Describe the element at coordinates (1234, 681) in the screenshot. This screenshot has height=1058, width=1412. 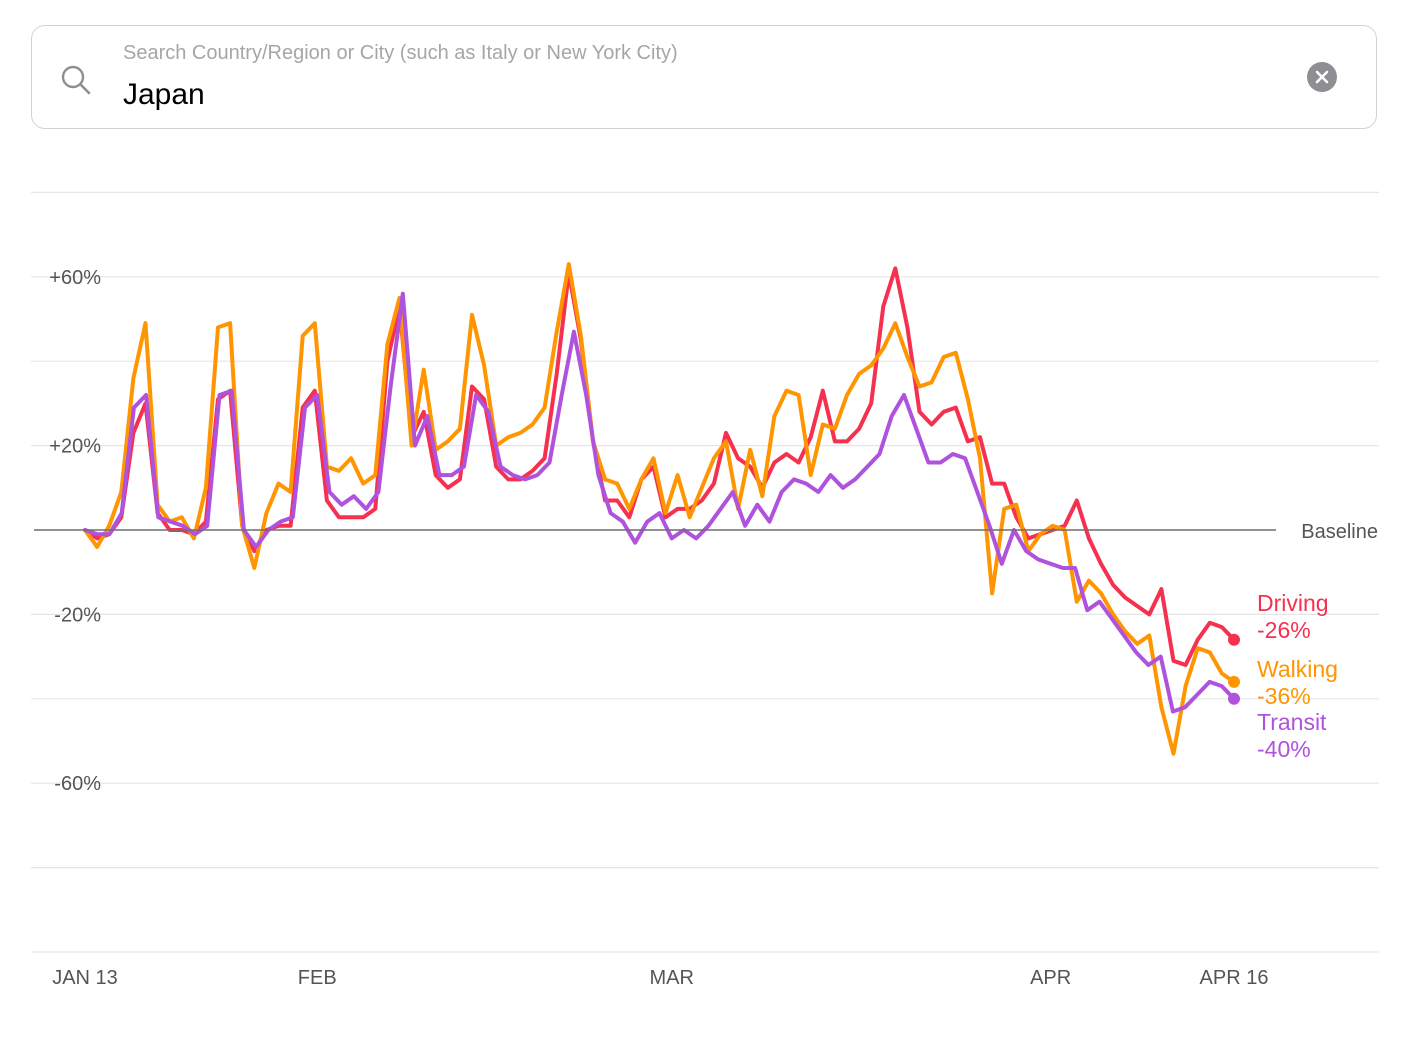
I see `series-endpoint-walking` at that location.